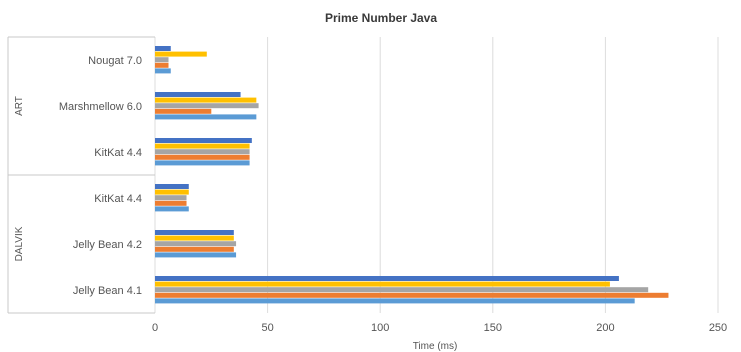 The width and height of the screenshot is (741, 352). What do you see at coordinates (435, 346) in the screenshot?
I see `x-axis-title: Time (ms)` at bounding box center [435, 346].